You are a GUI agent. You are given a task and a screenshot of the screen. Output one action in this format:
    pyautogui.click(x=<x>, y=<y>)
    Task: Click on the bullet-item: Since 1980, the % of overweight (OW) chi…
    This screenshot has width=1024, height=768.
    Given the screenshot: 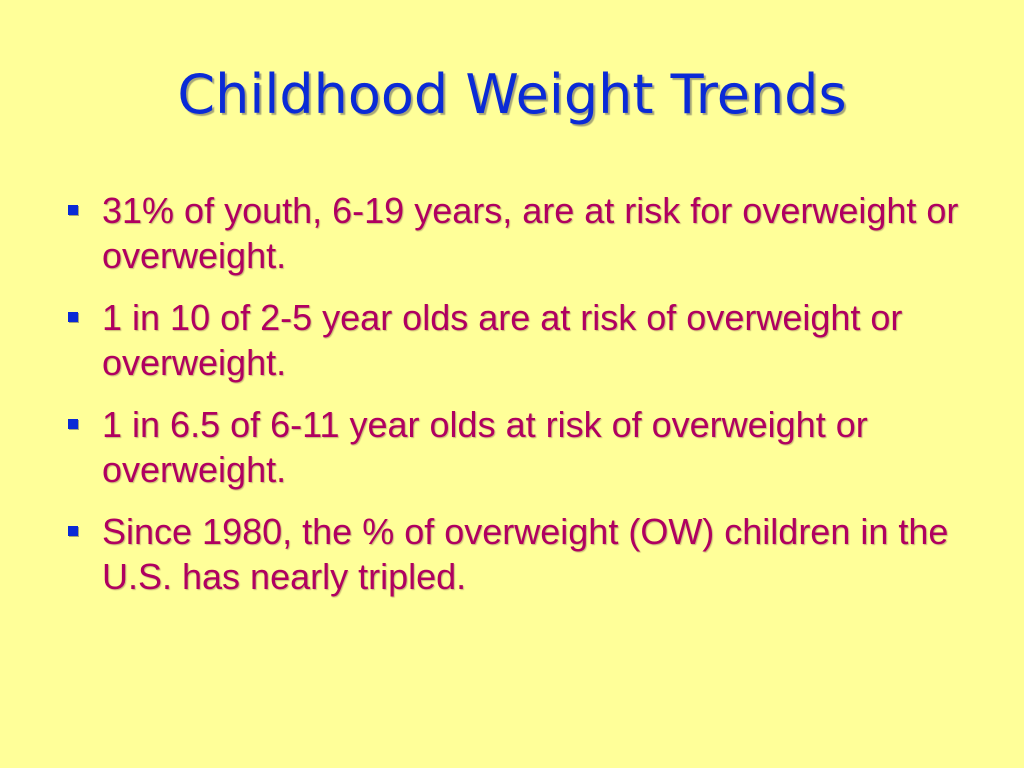 What is the action you would take?
    pyautogui.click(x=510, y=554)
    